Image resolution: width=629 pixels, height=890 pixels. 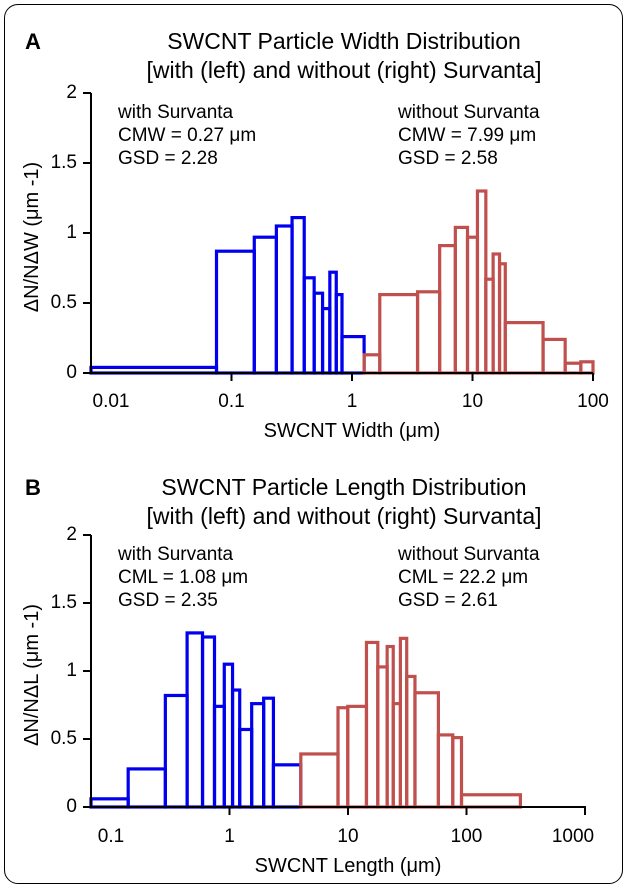 What do you see at coordinates (348, 866) in the screenshot?
I see `panel-b-xlabel: SWCNT Length (μm)` at bounding box center [348, 866].